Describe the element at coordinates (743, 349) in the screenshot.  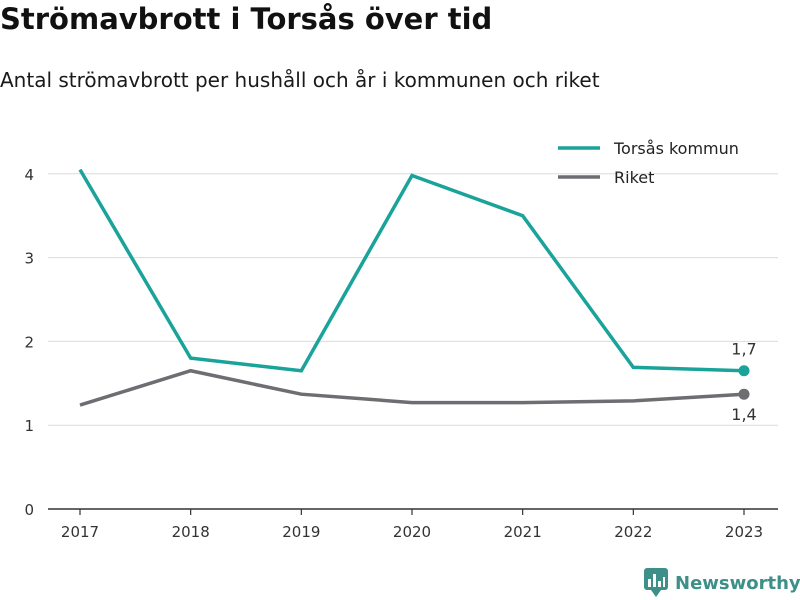
I see `data-label: 1,7` at that location.